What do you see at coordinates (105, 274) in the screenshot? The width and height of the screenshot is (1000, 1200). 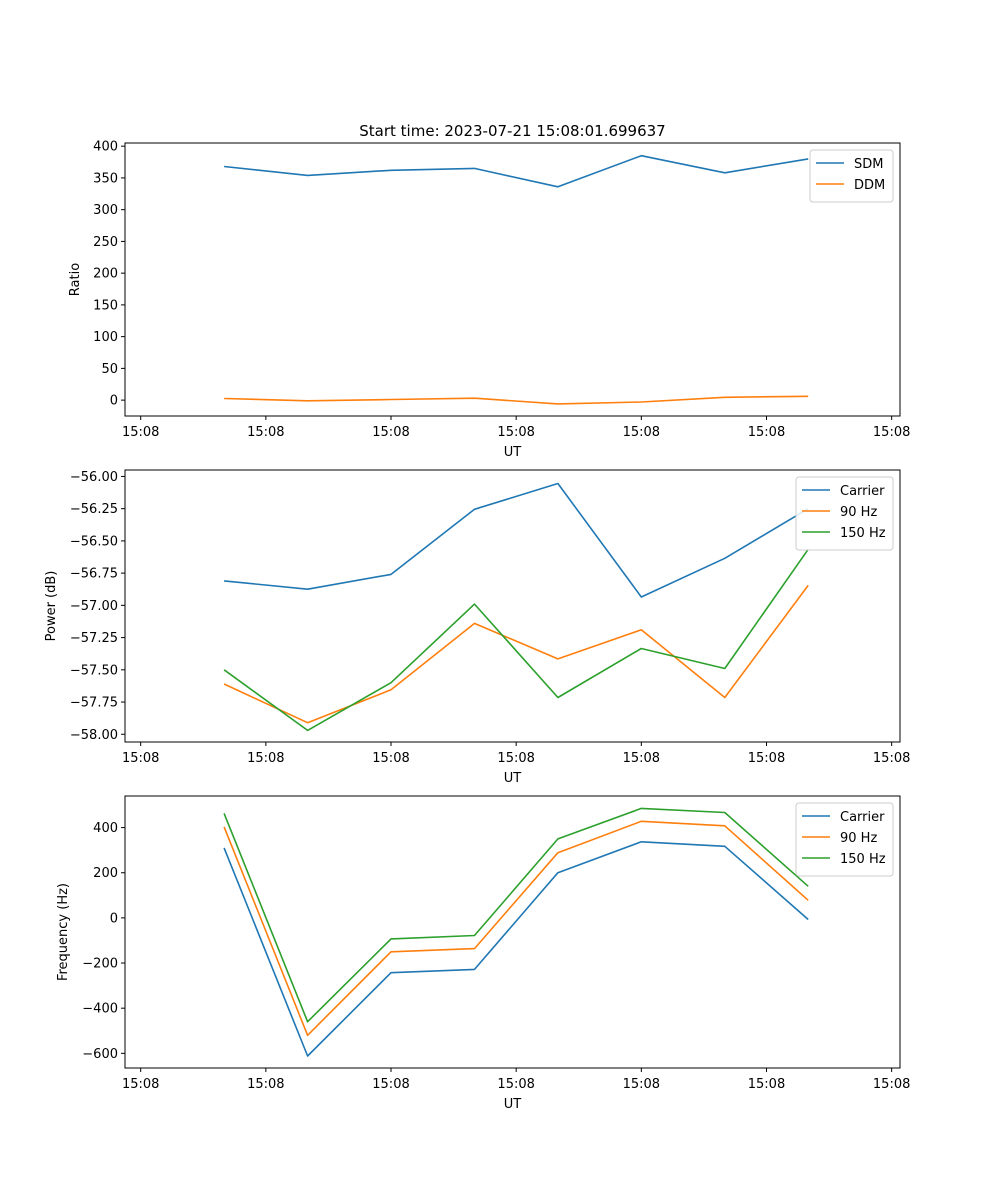 I see `ratio-y-tick-label: 200` at bounding box center [105, 274].